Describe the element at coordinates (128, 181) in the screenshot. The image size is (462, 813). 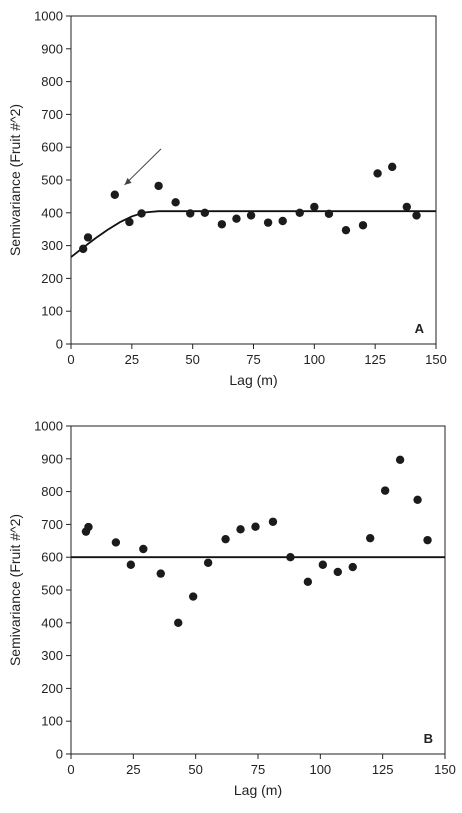
I see `annotation-arrowhead` at that location.